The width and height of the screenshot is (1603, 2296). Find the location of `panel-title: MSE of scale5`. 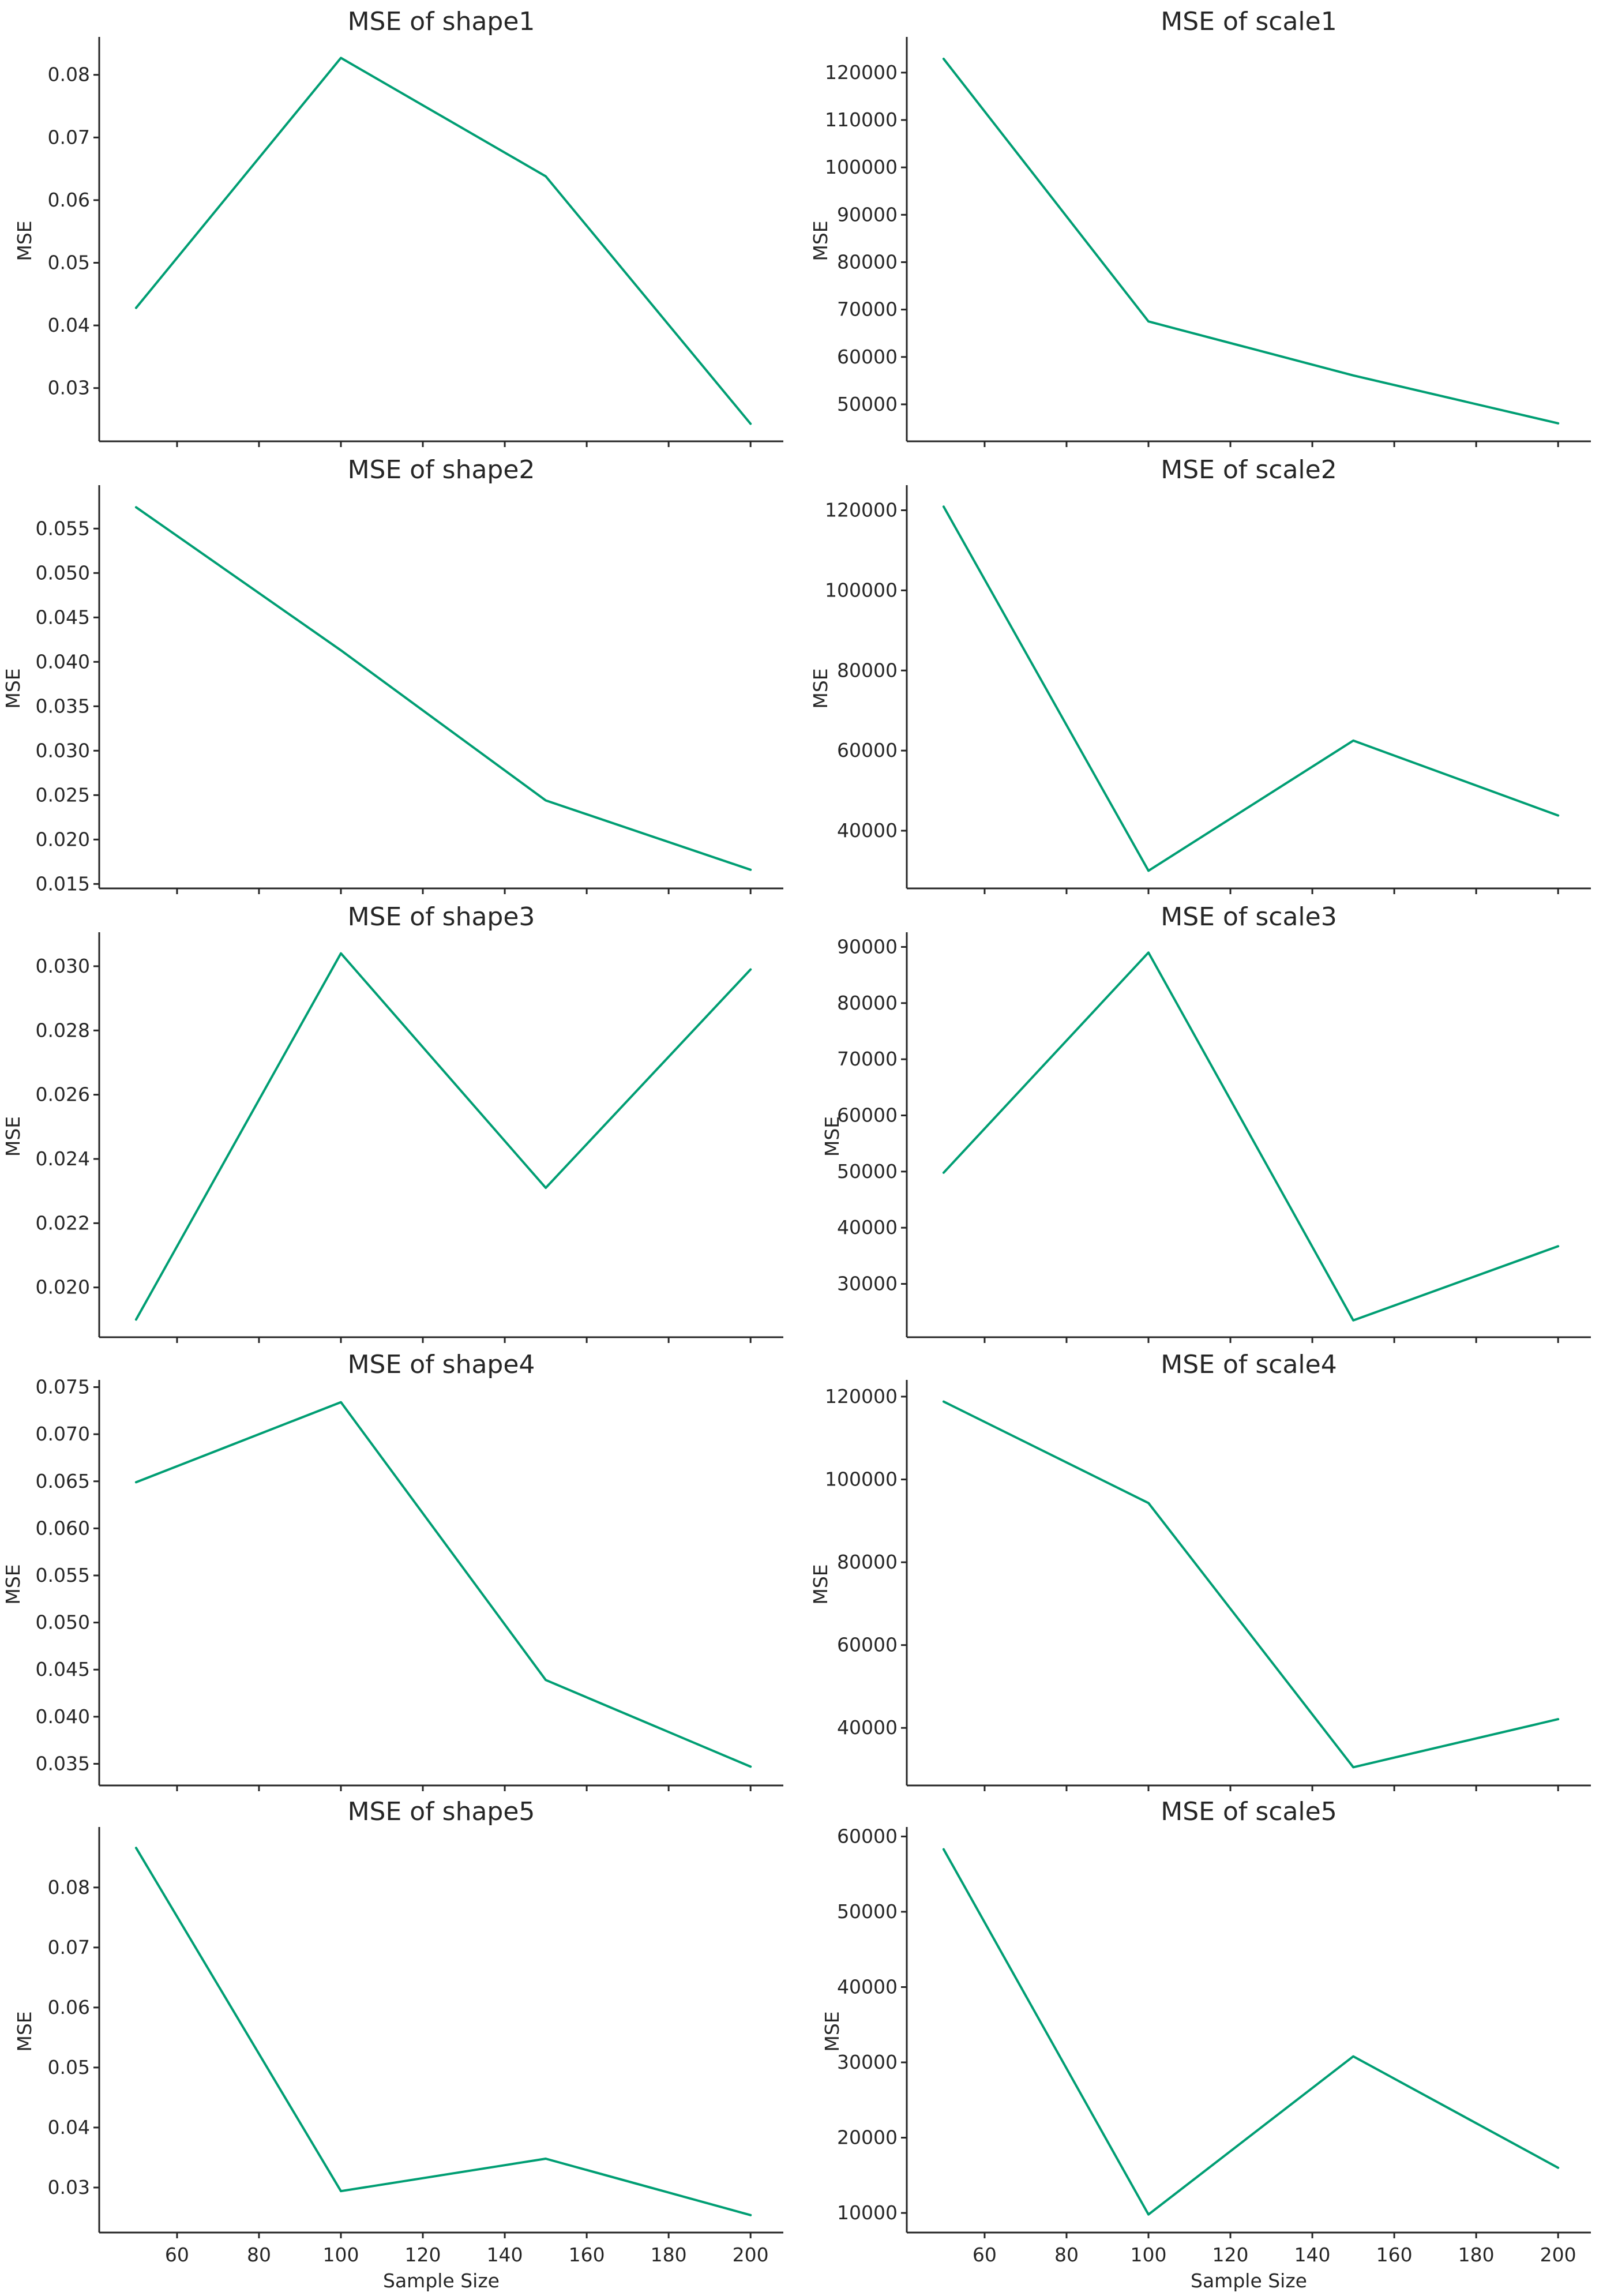

panel-title: MSE of scale5 is located at coordinates (1249, 1812).